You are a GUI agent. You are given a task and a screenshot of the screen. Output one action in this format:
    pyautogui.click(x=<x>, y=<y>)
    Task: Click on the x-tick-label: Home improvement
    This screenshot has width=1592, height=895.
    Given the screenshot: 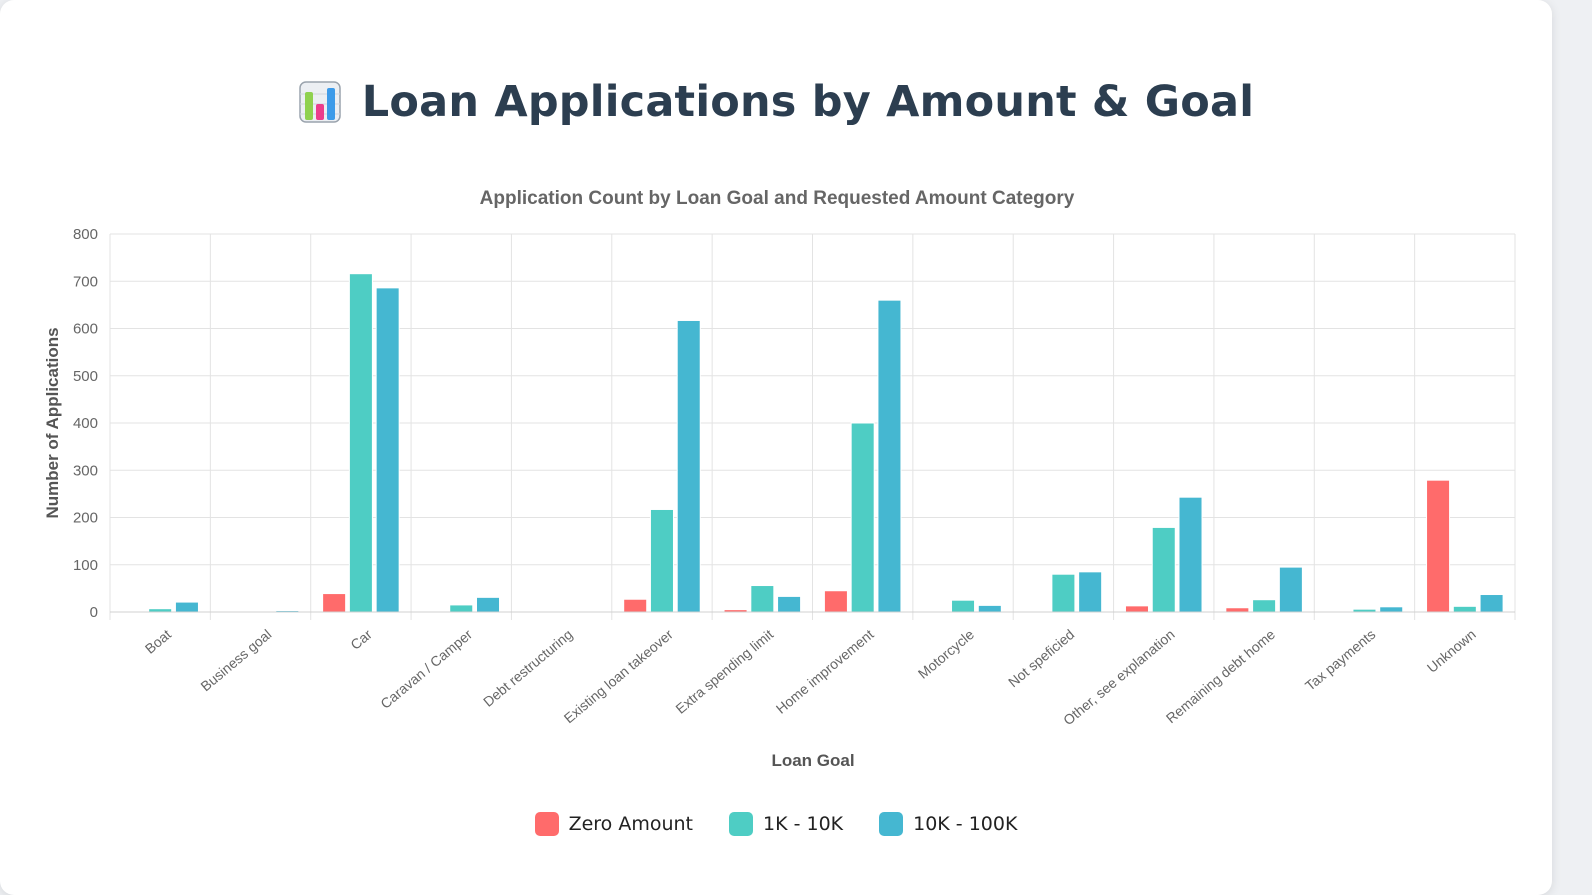 What is the action you would take?
    pyautogui.click(x=825, y=671)
    